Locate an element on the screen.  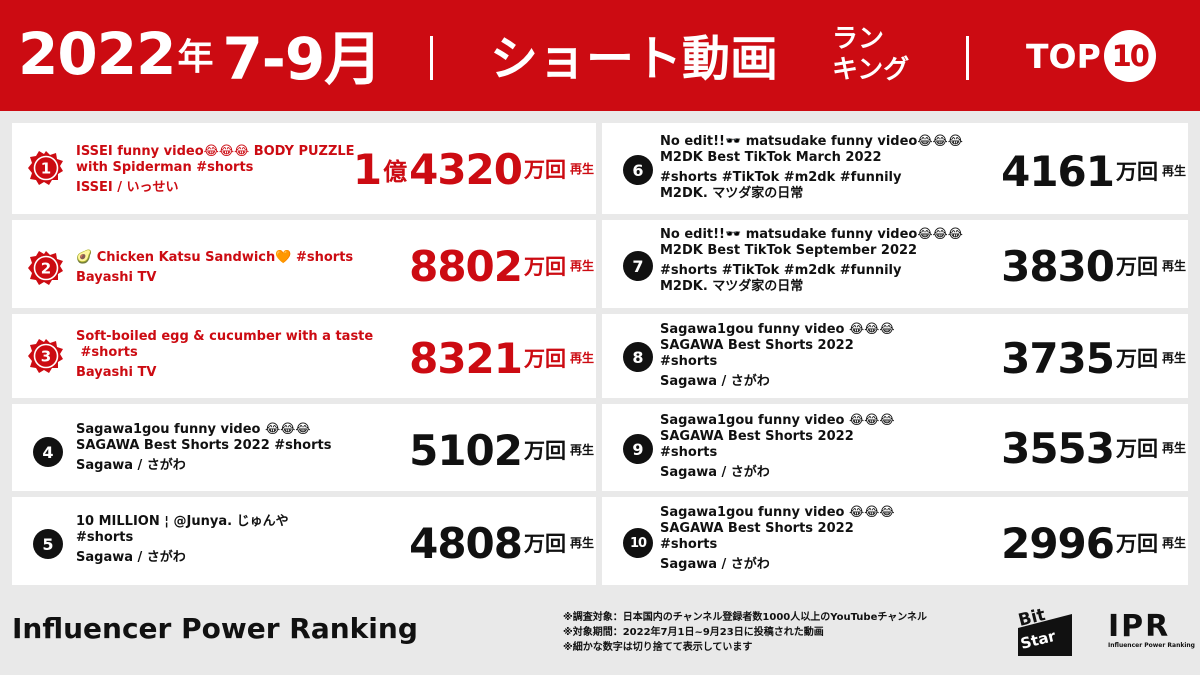
view-count-6: 4161 万回 再生 is located at coordinates (1094, 171).